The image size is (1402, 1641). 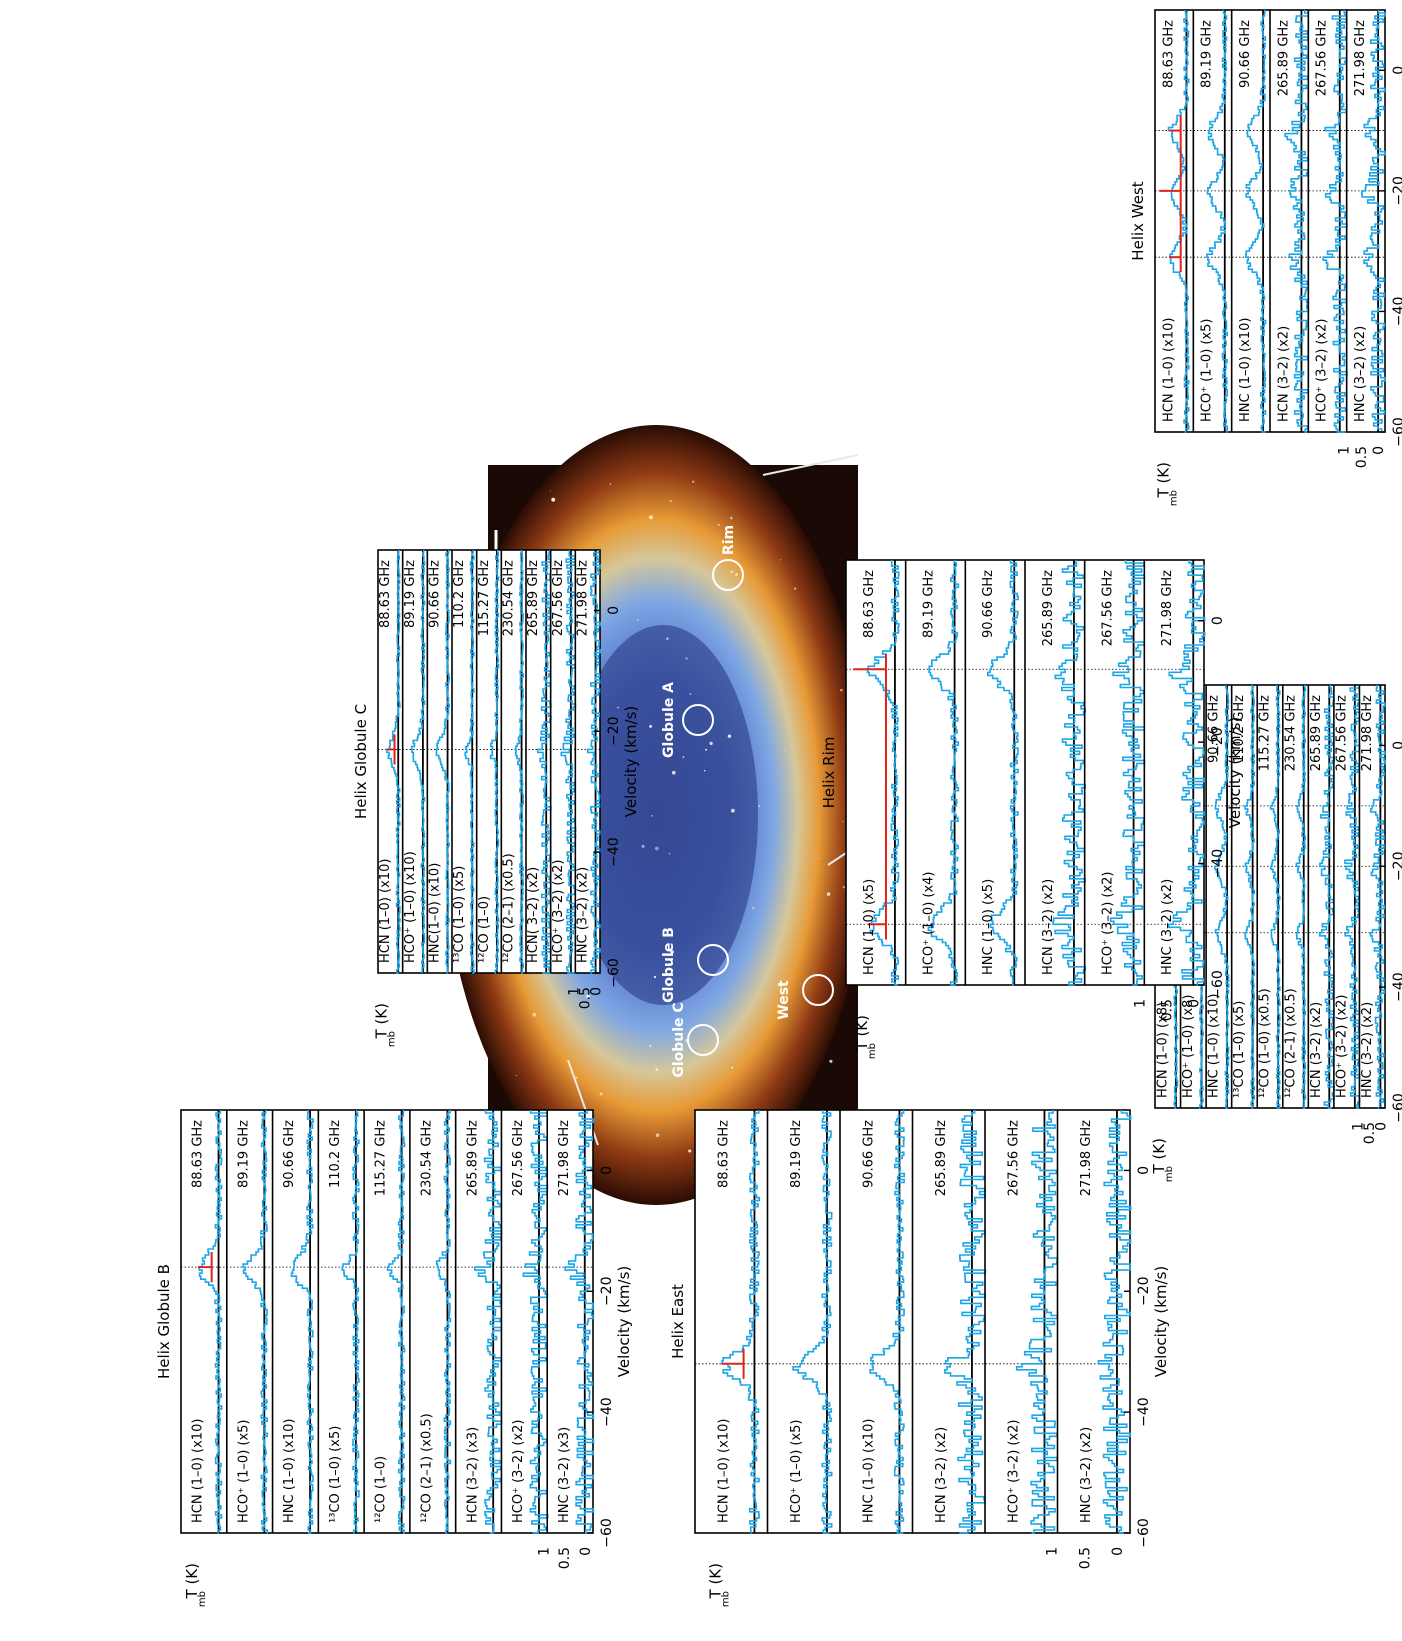 What do you see at coordinates (669, 965) in the screenshot?
I see `region-label: Globule B` at bounding box center [669, 965].